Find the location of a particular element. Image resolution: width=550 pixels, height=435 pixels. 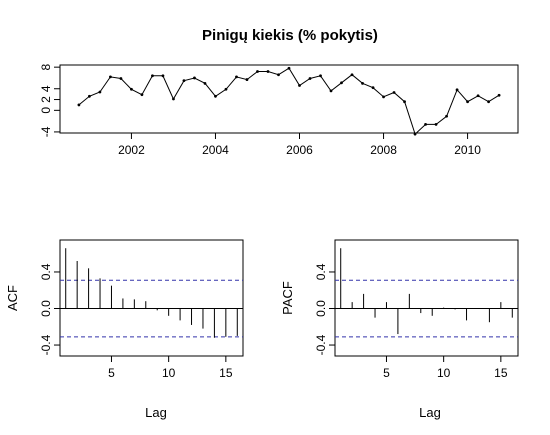

pacf-x-tick-label: 15 is located at coordinates (501, 373).